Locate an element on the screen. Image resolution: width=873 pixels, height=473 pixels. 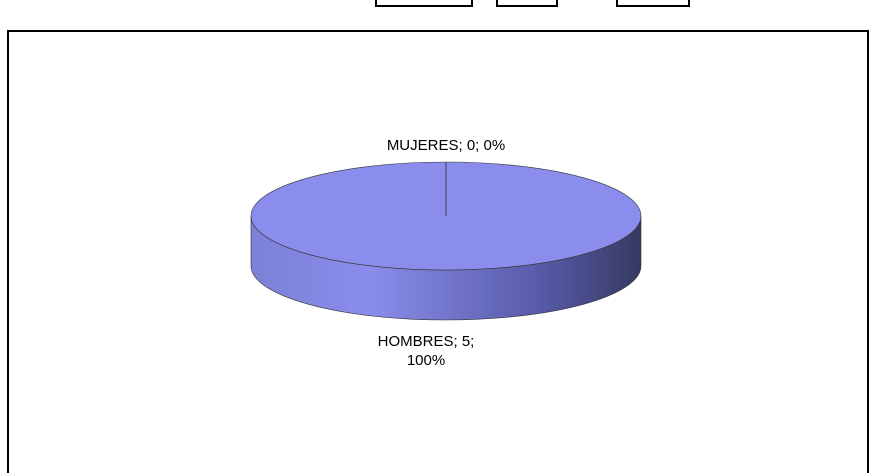
data-label: MUJERES; 0; 0% is located at coordinates (446, 145).